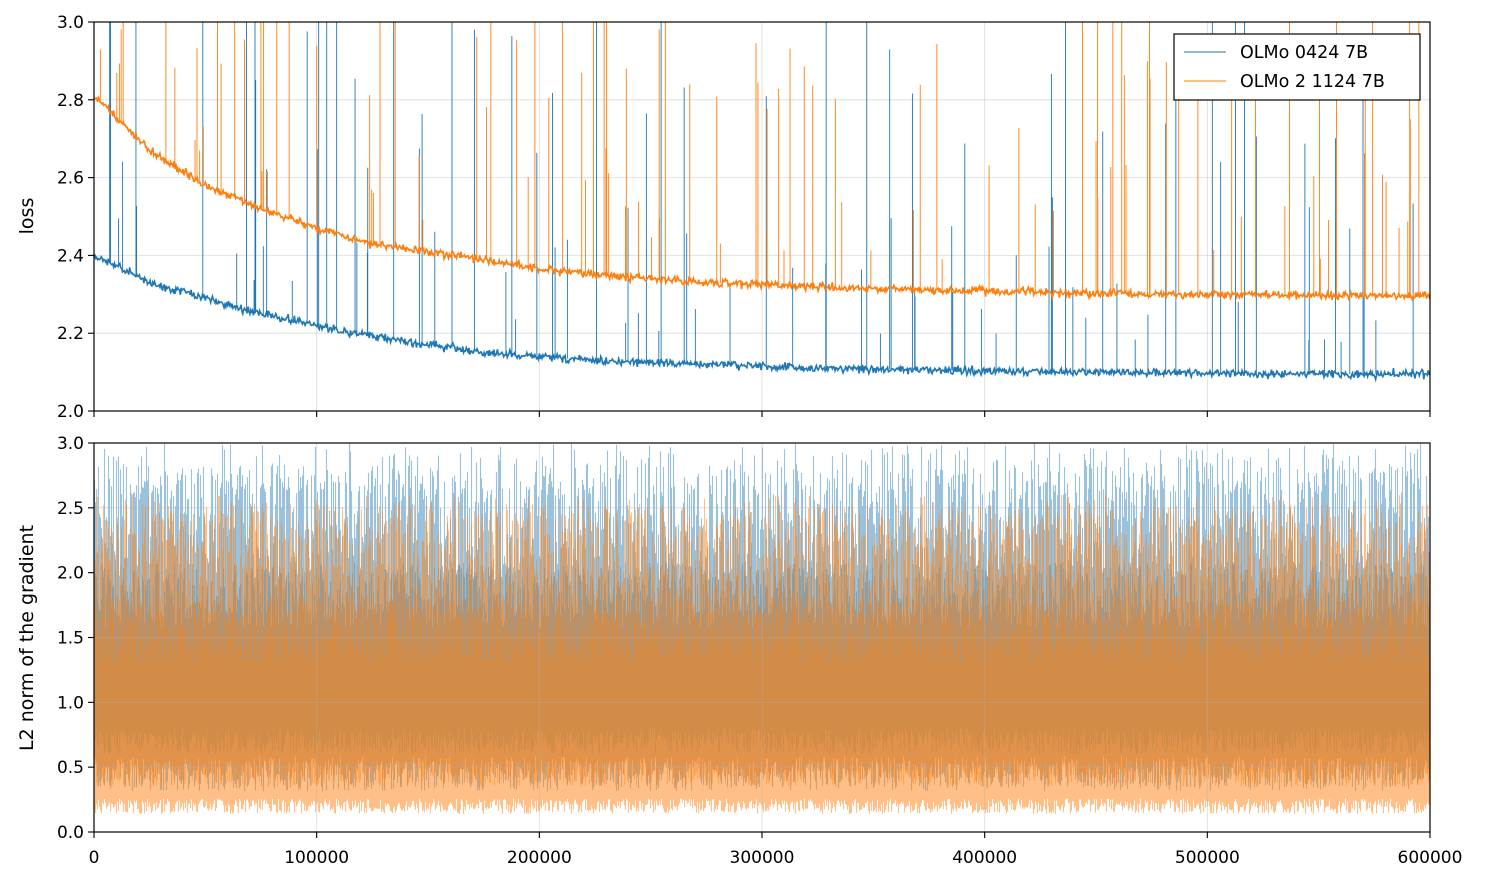 This screenshot has height=883, width=1486. I want to click on x-tick-label: 200000, so click(539, 858).